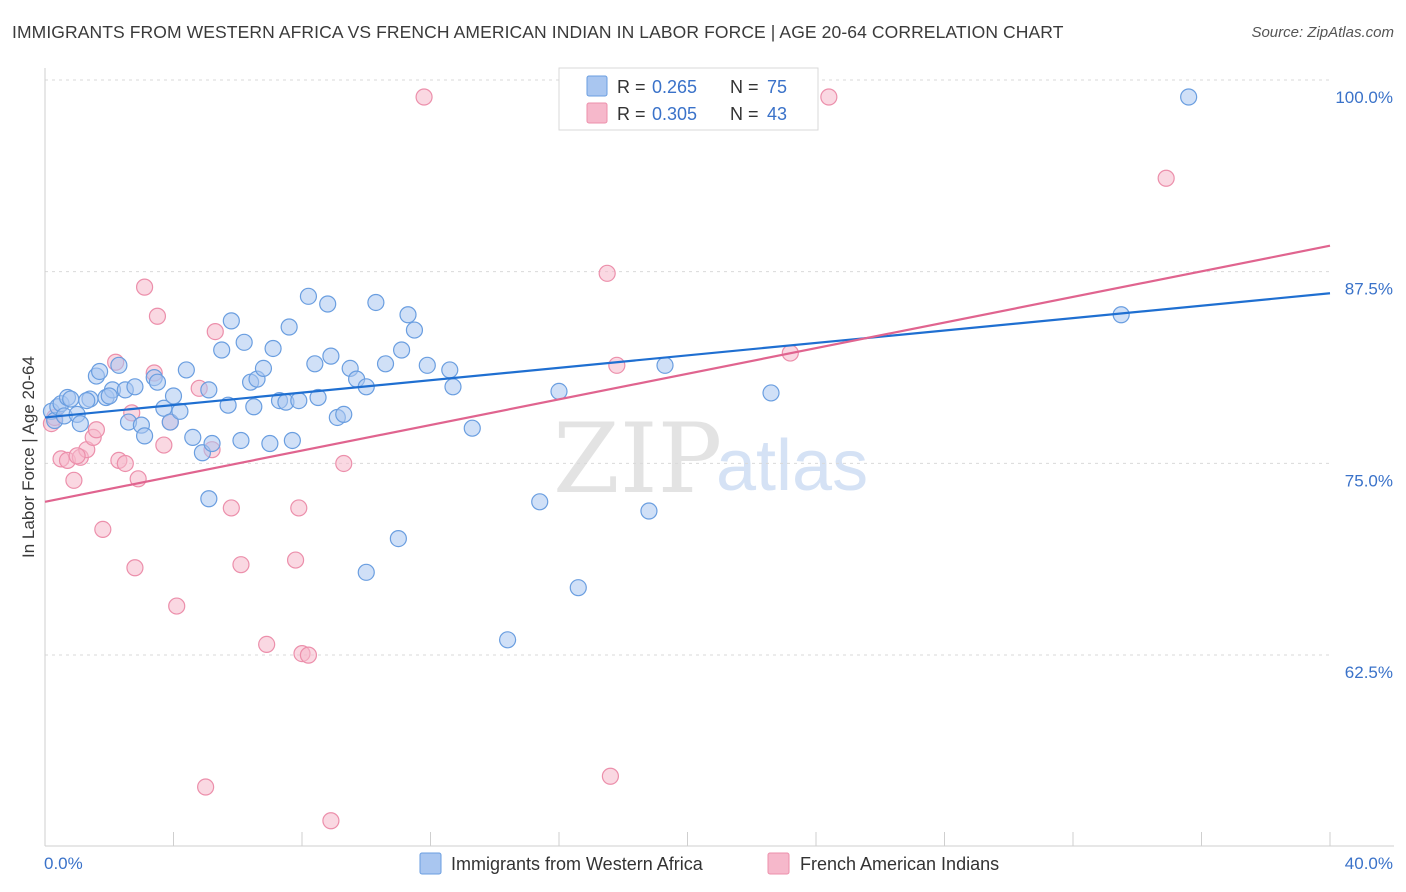  Describe the element at coordinates (1364, 385) in the screenshot. I see `y-tick-labels: 100.0% 87.5% 75.0% 62.5%` at that location.